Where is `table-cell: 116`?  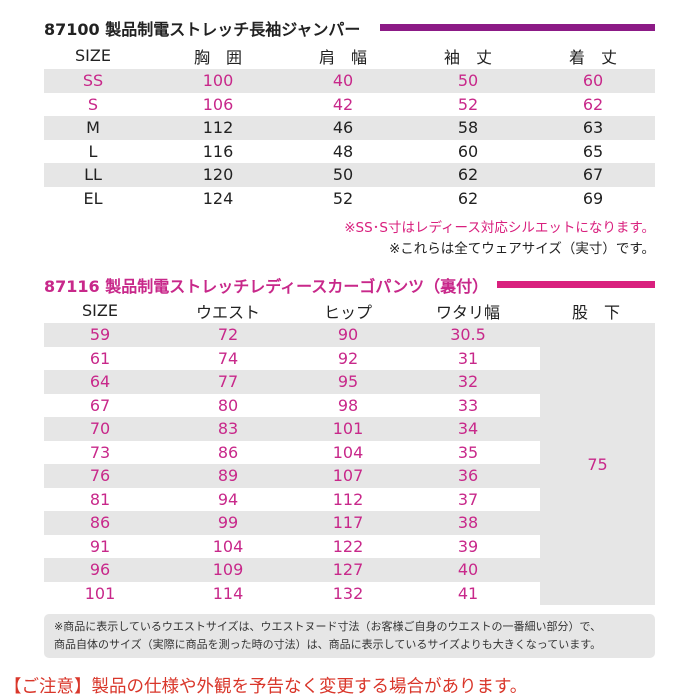
table-cell: 116 is located at coordinates (218, 151).